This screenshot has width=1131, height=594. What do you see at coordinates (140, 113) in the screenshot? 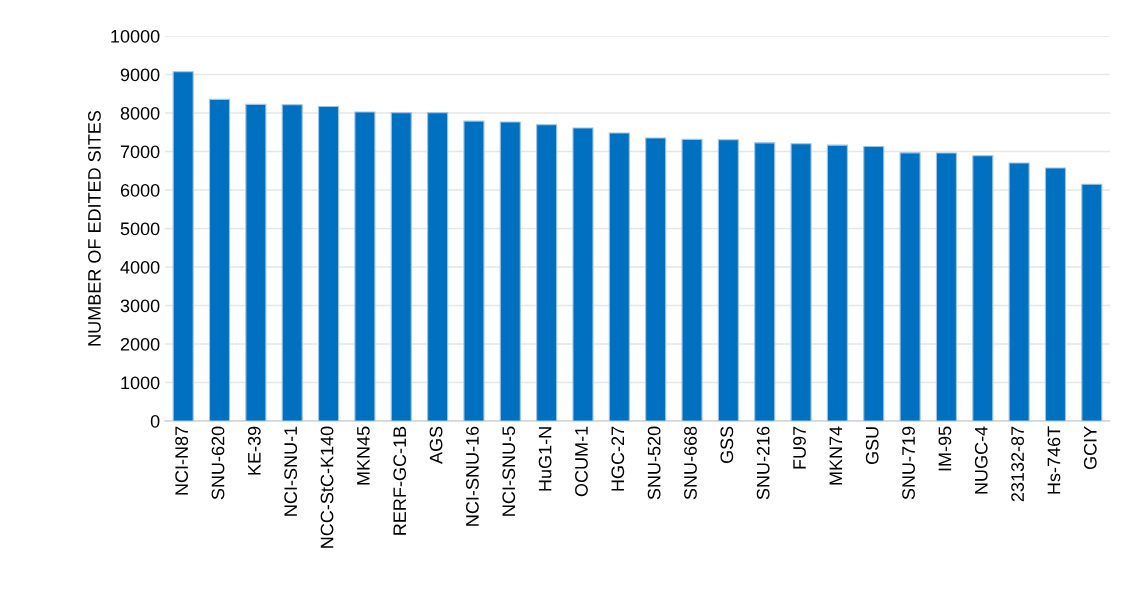
I see `y-tick-label: 8000` at bounding box center [140, 113].